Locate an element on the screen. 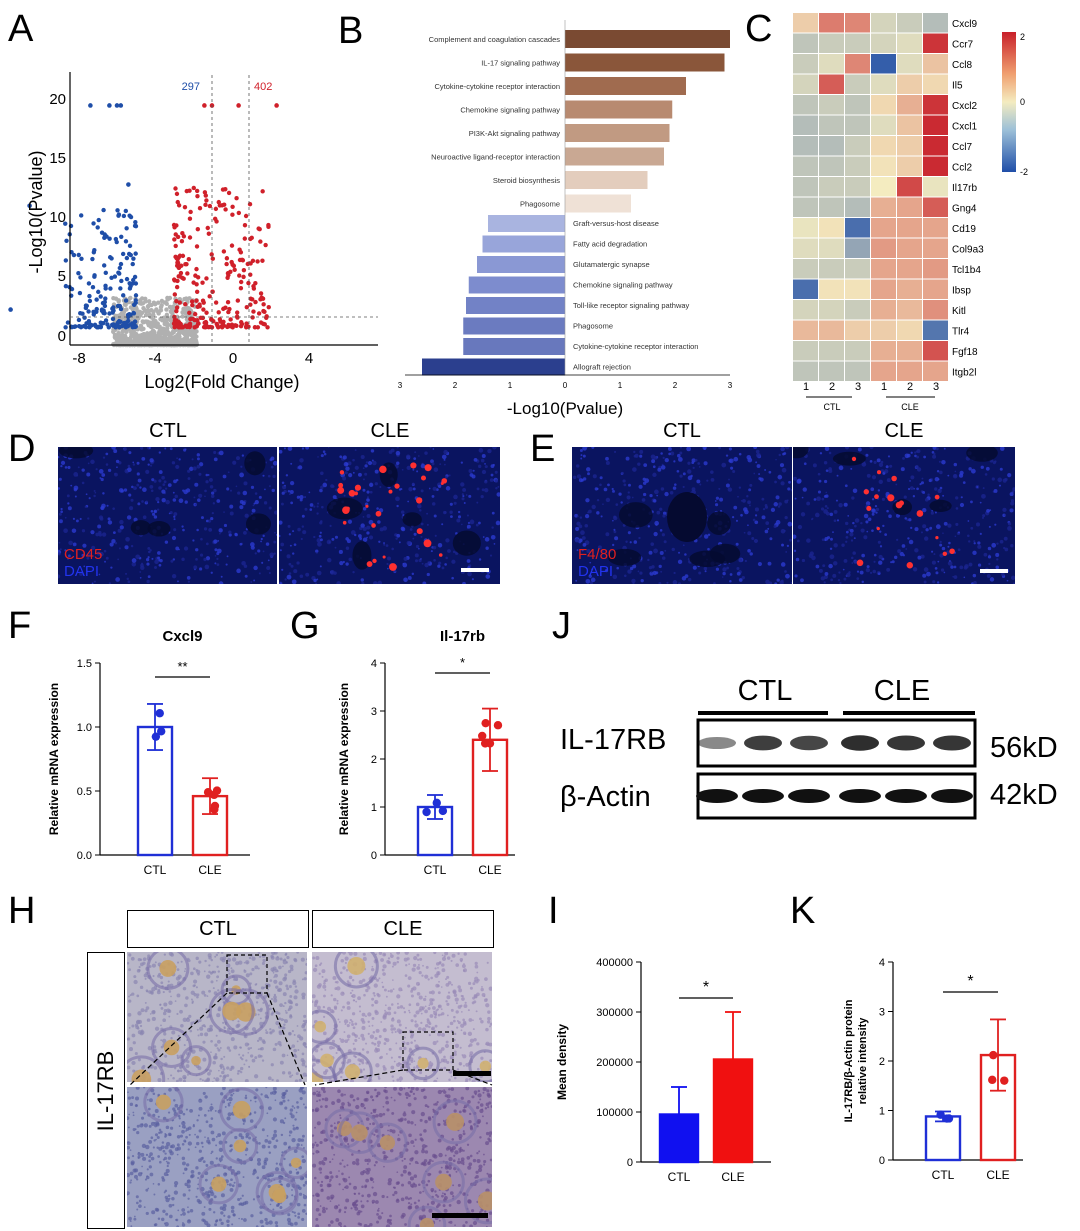 Image resolution: width=1080 pixels, height=1231 pixels. gene-label: Col9a3 is located at coordinates (968, 250).